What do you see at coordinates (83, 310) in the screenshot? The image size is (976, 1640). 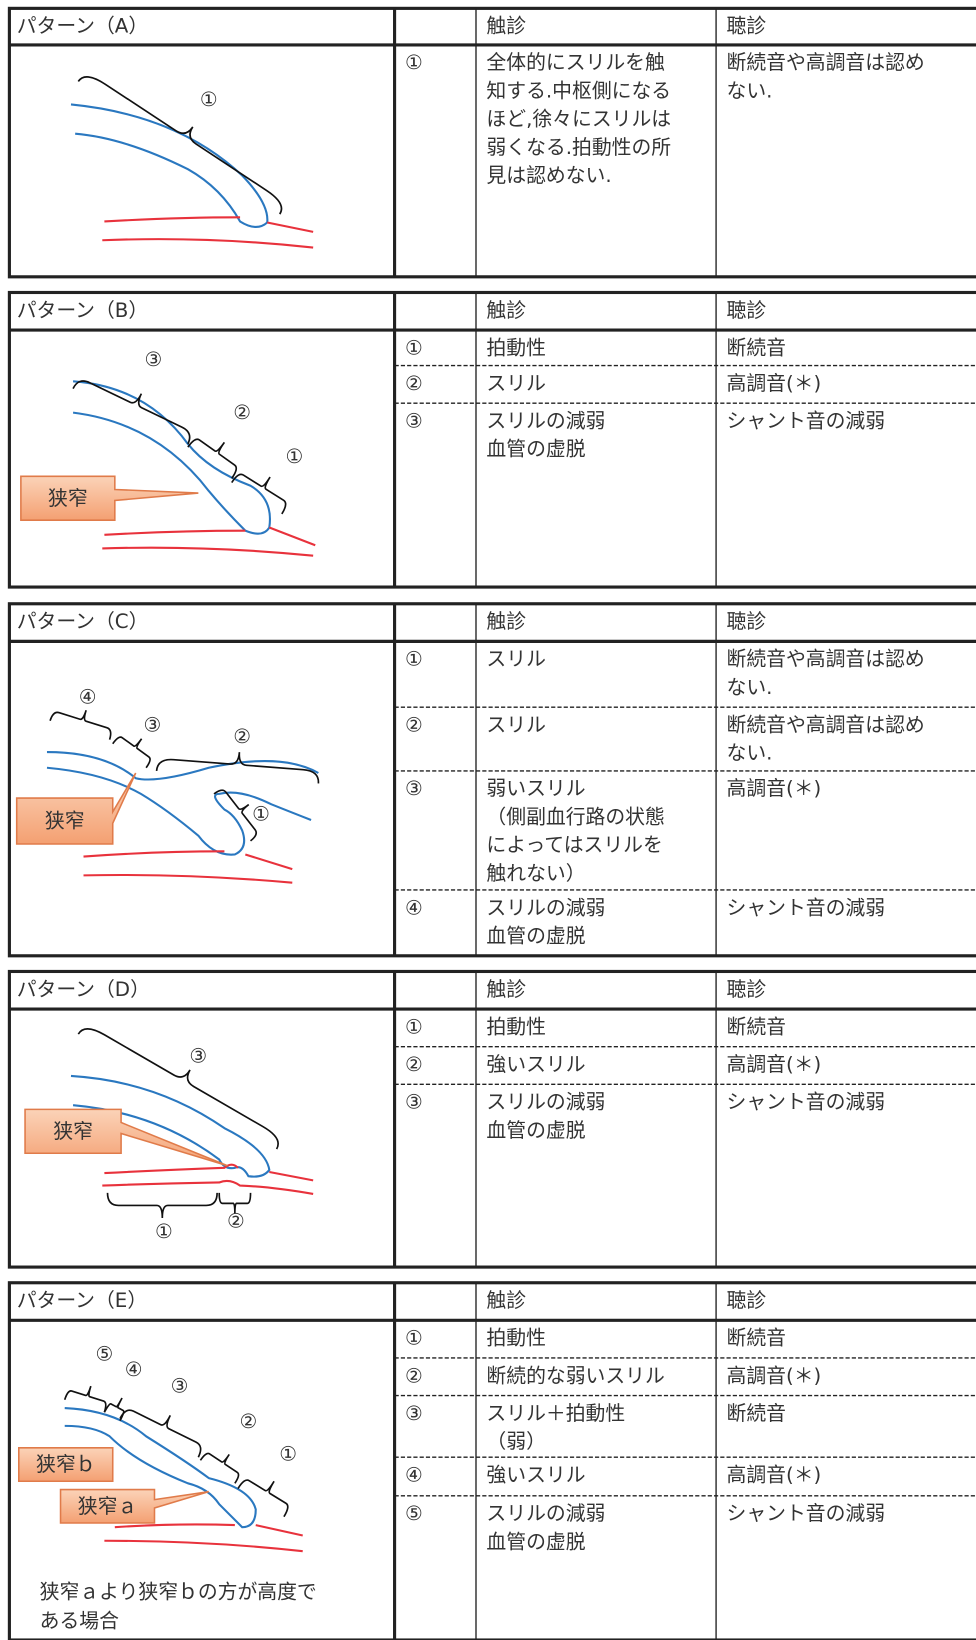 I see `panel-title: パターン（B）` at bounding box center [83, 310].